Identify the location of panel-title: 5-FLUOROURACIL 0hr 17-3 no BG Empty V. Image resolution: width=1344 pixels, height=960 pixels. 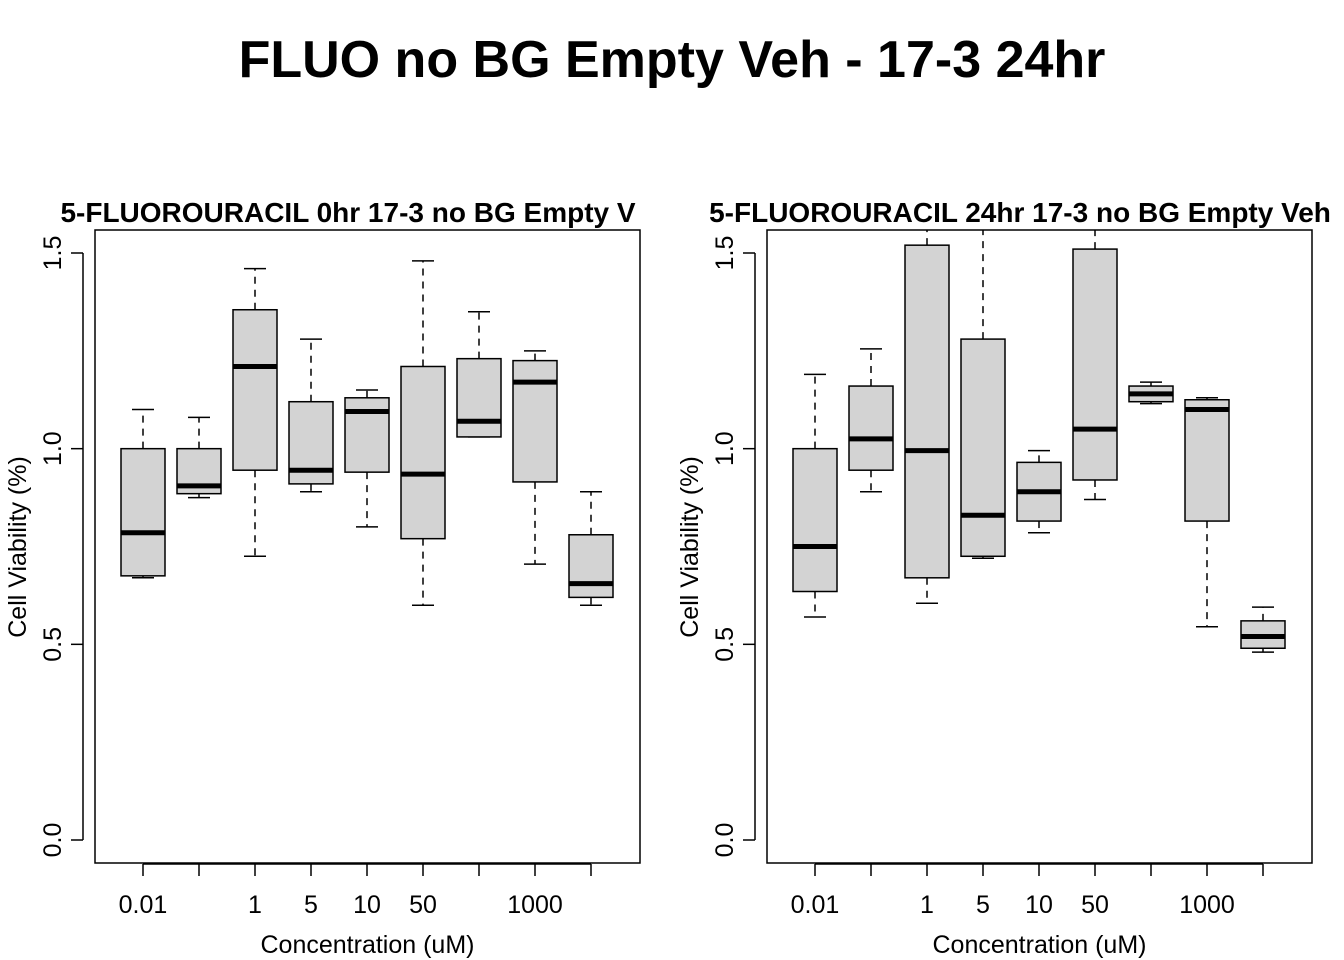
(347, 212).